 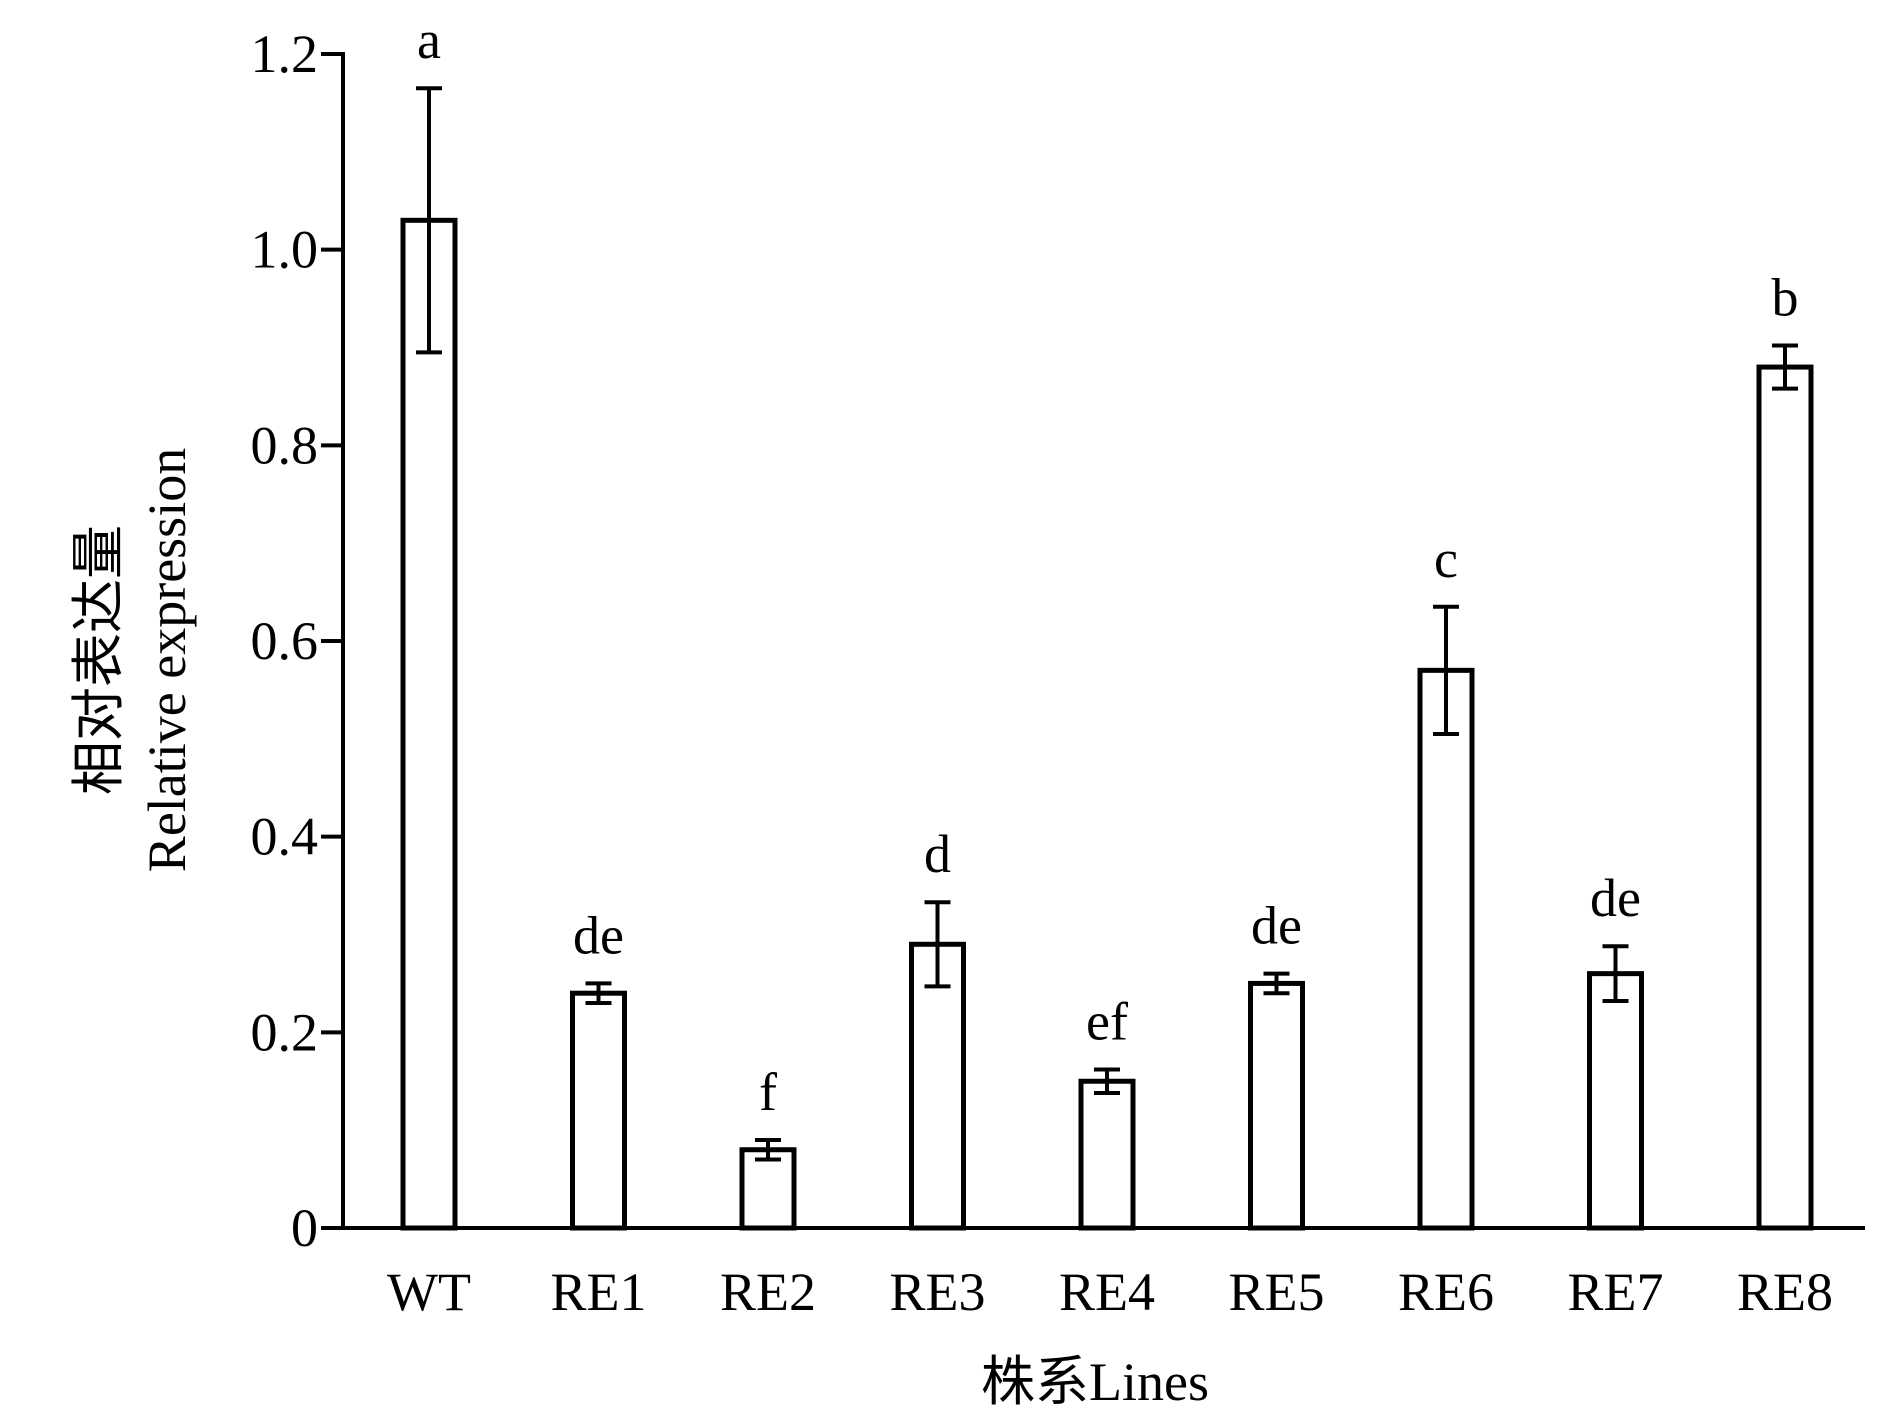 I want to click on x-tick-label: WT, so click(x=429, y=1292).